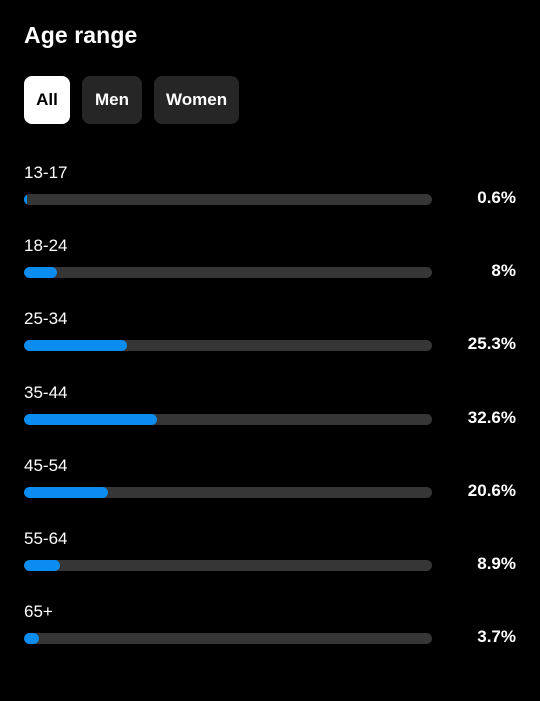  I want to click on age-row-label: 45-54, so click(46, 465).